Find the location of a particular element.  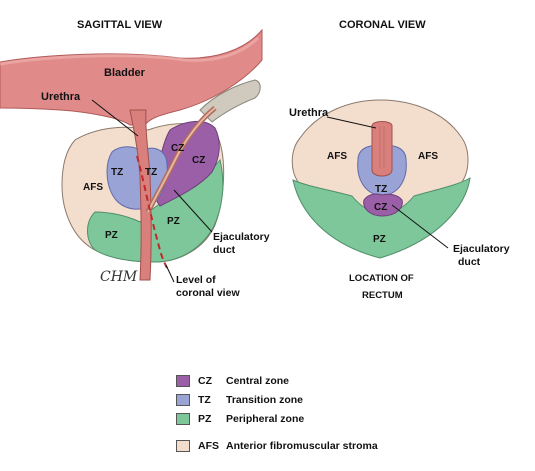

legend-abbr: CZ is located at coordinates (205, 381).